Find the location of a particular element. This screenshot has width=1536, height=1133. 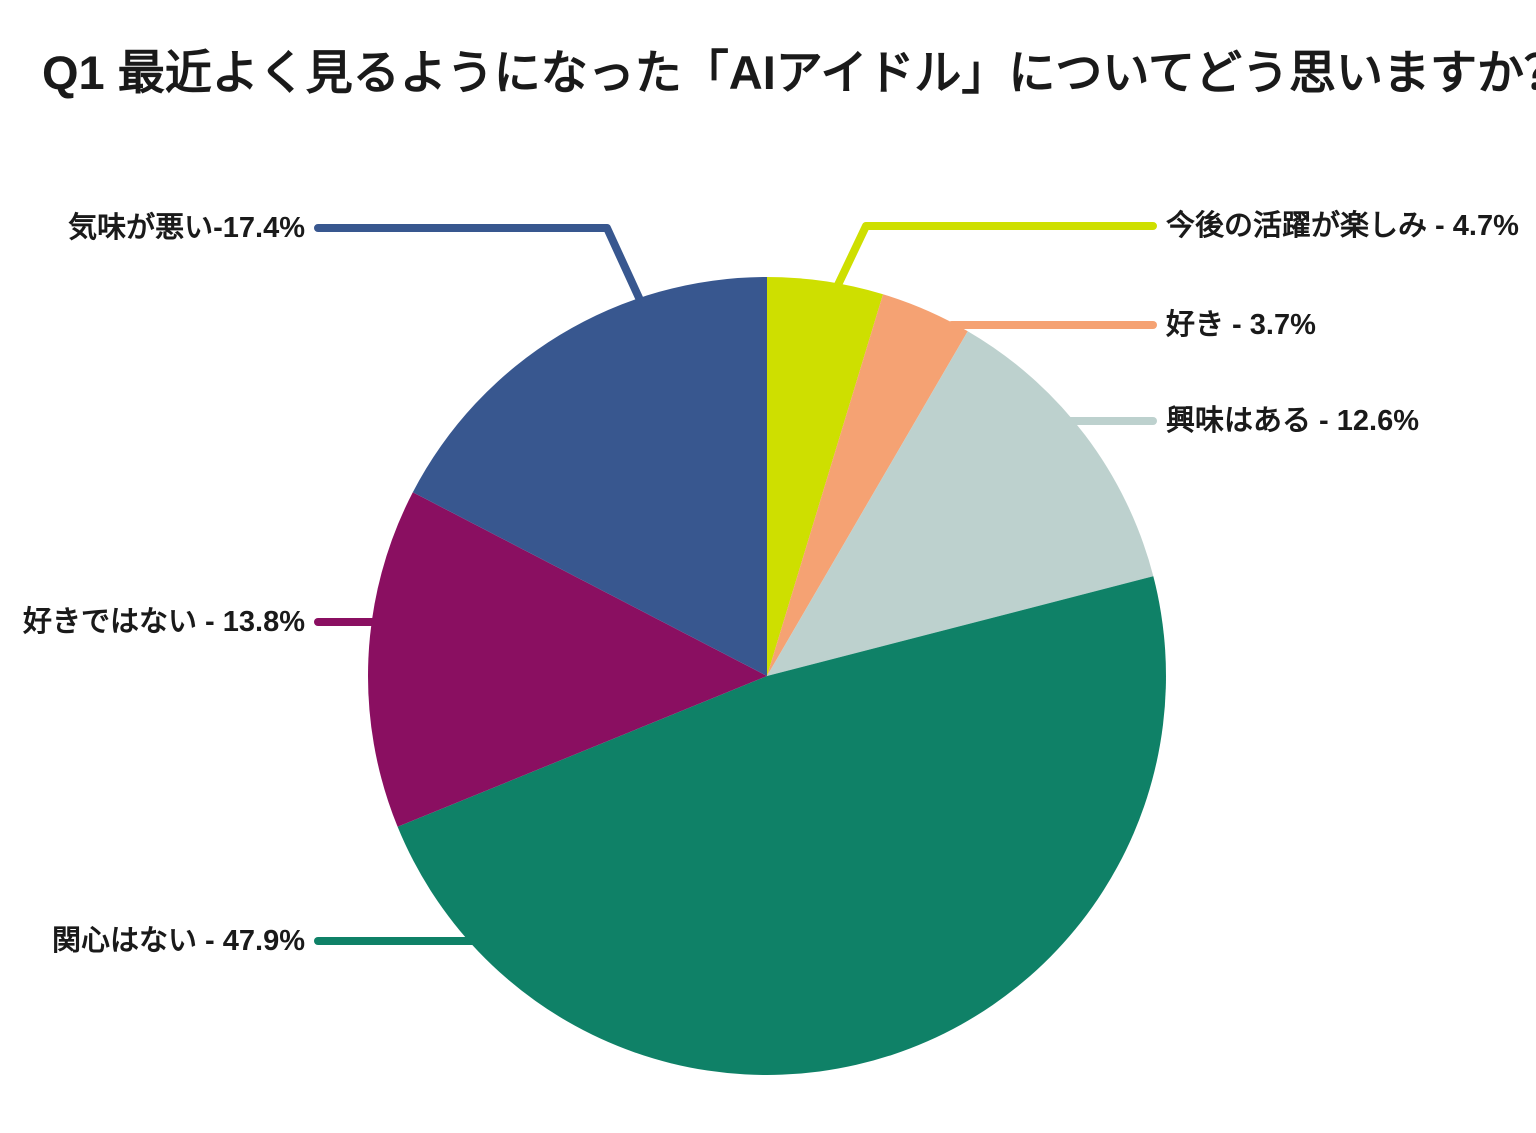

chart-title: Q1 最近よく見るようになった「AIアイドル」についてどう思いますか？ is located at coordinates (789, 72).